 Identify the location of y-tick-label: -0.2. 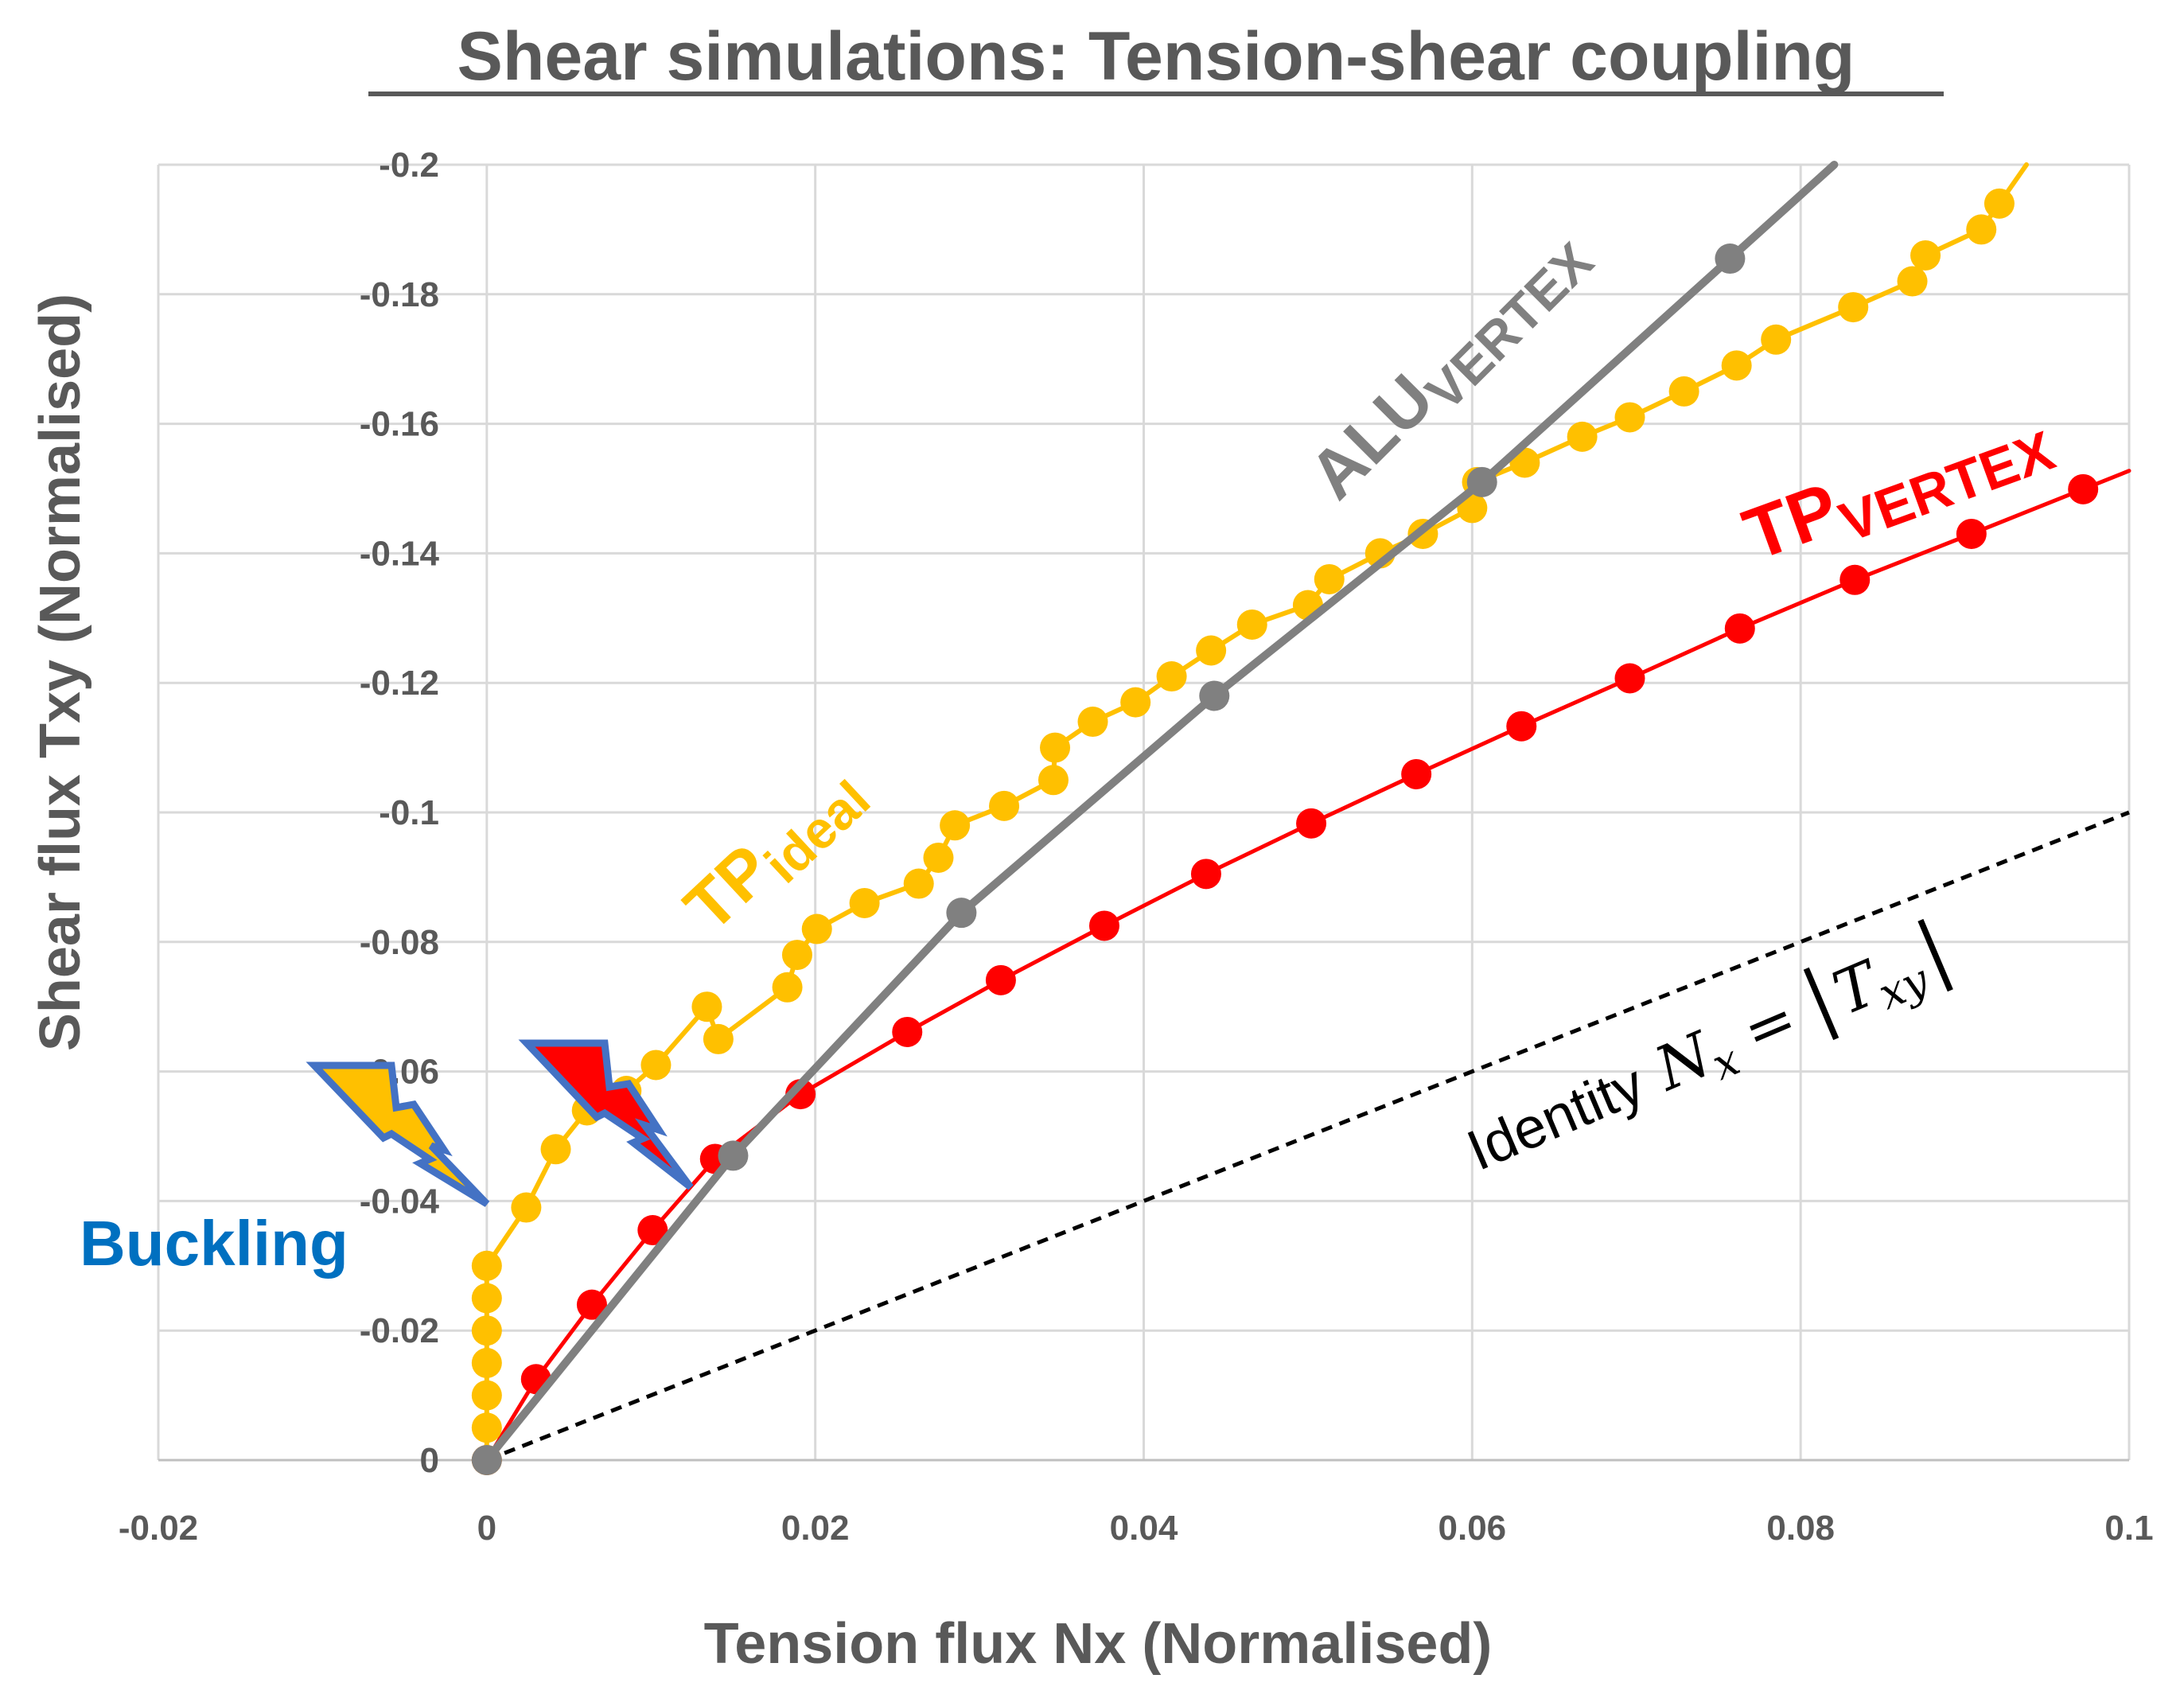
(409, 165).